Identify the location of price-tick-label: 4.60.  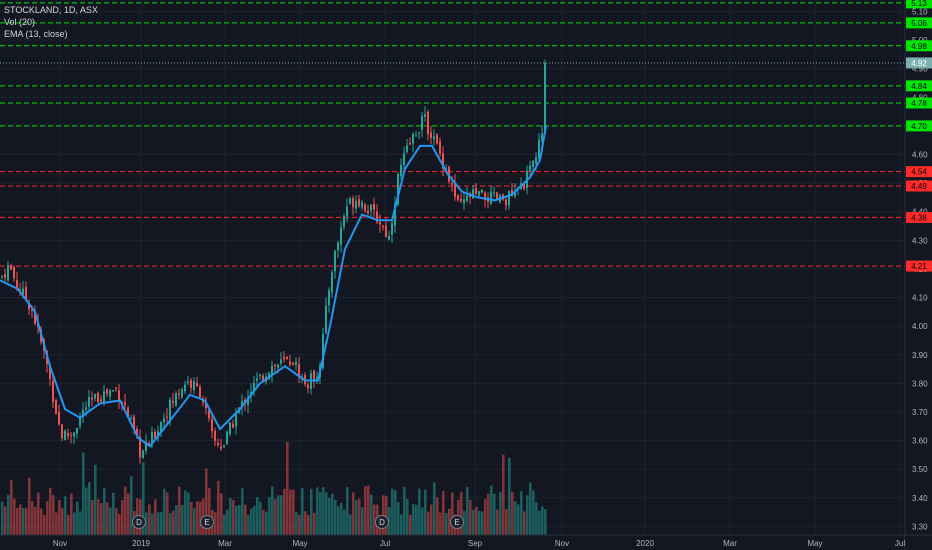
(920, 154).